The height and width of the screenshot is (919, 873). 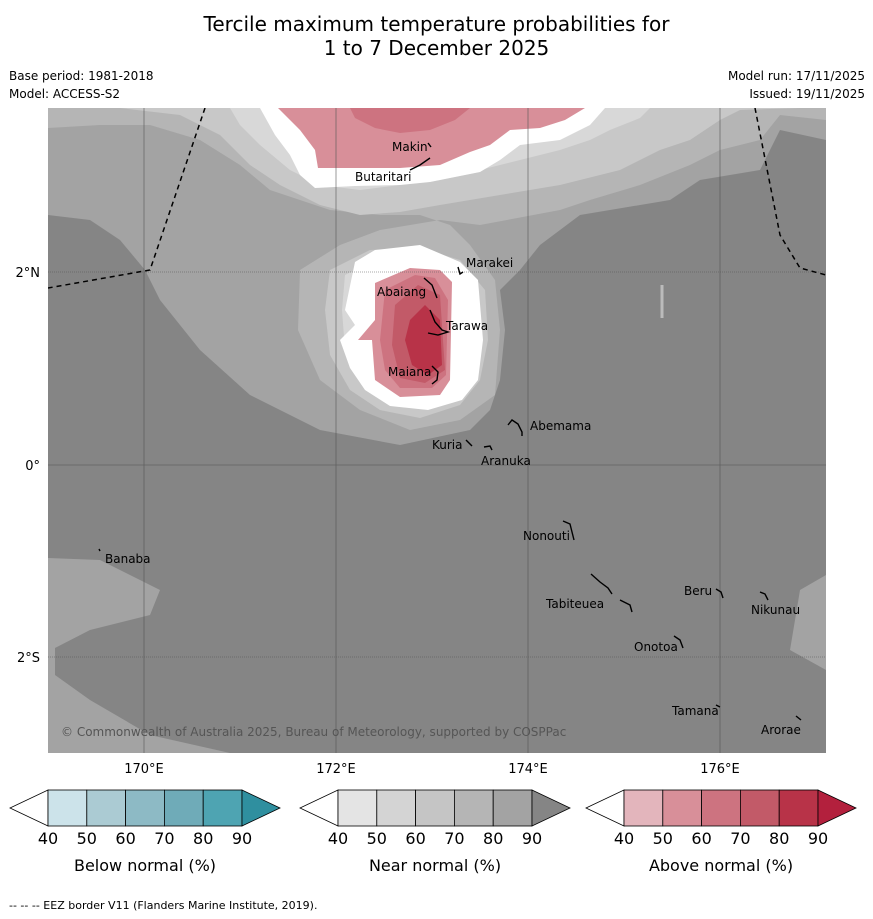 What do you see at coordinates (436, 48) in the screenshot?
I see `title-line-2: 1 to 7 December 2025` at bounding box center [436, 48].